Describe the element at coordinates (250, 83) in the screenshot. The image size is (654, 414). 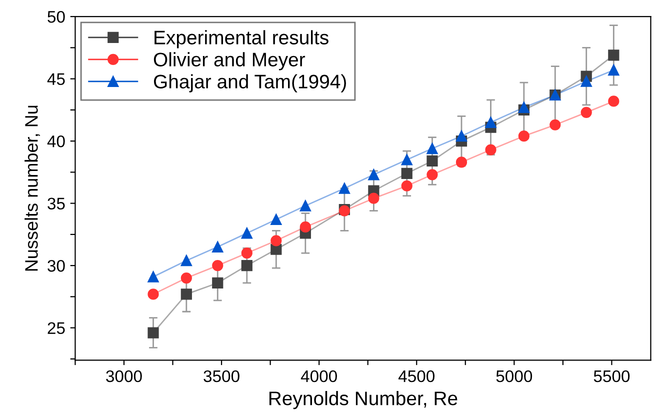
I see `legend-label: Ghajar and Tam(1994)` at that location.